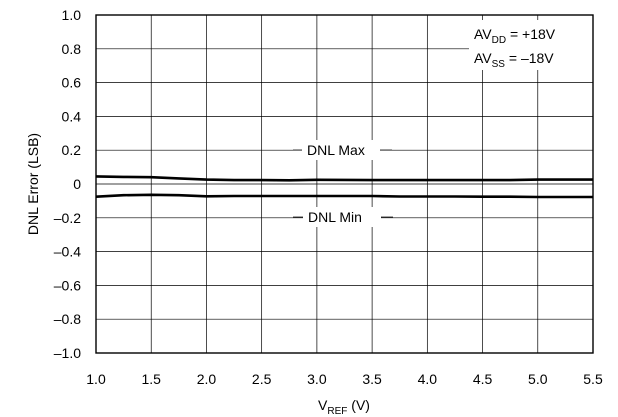 Image resolution: width=618 pixels, height=417 pixels. I want to click on supply-avss: AVSS = –18V, so click(514, 60).